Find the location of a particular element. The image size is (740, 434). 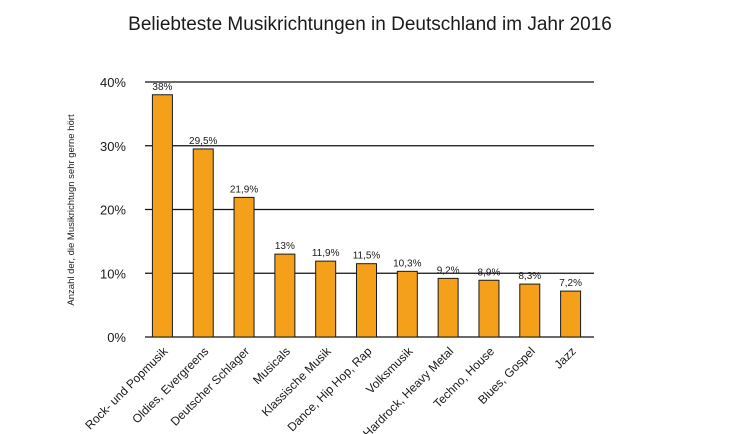

data-label: 38% is located at coordinates (162, 87).